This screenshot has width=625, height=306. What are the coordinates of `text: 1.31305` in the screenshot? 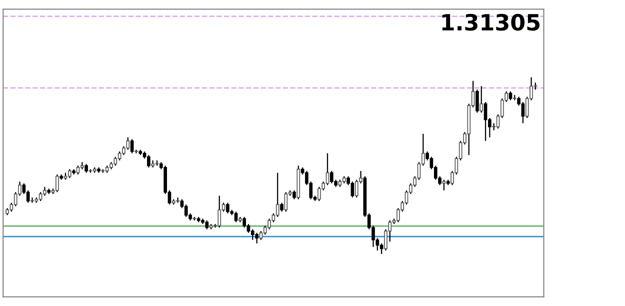 It's located at (491, 22).